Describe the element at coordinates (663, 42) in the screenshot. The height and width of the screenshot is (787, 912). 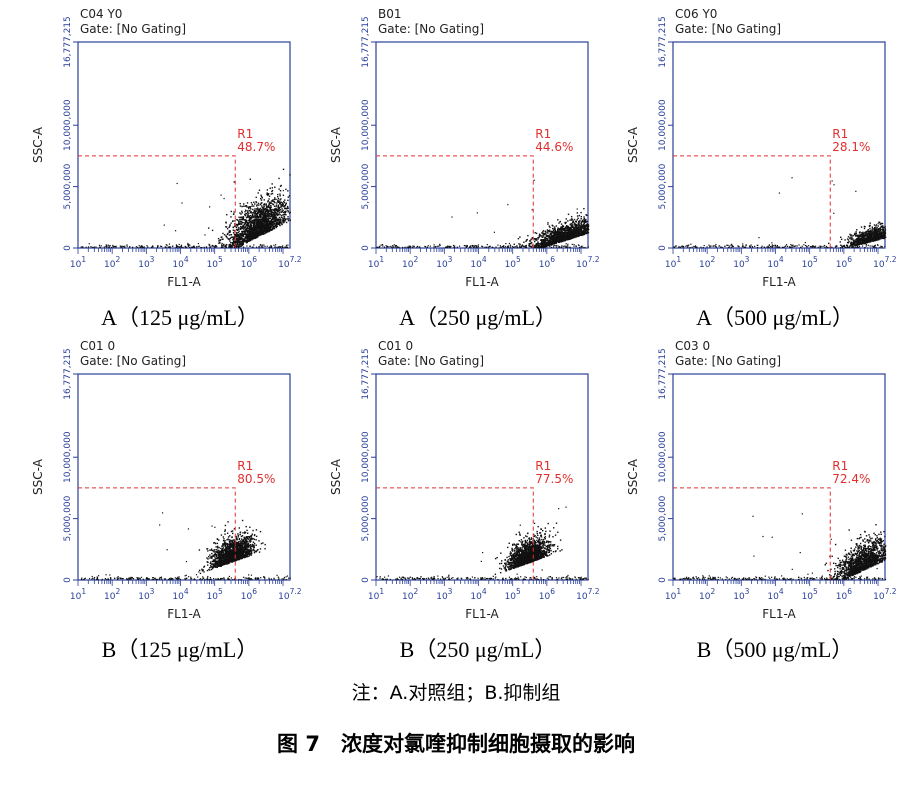
I see `y-tick-label: 16,777,215` at that location.